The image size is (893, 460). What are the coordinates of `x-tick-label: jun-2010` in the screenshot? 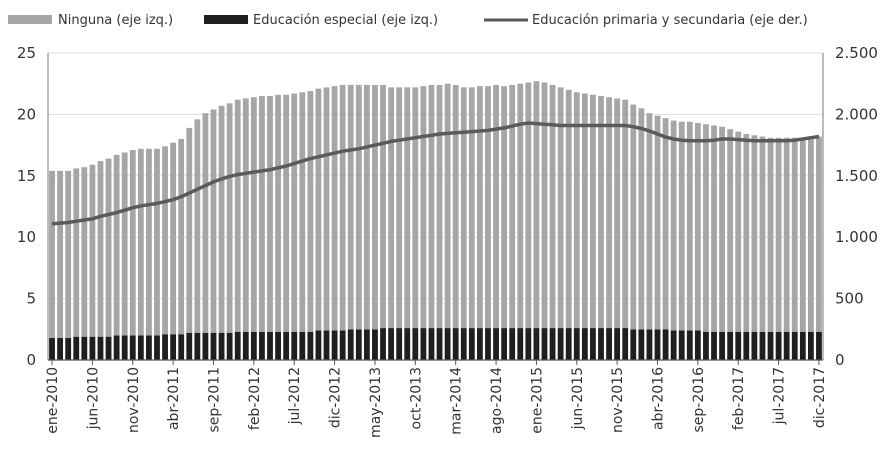 It's located at (93, 398).